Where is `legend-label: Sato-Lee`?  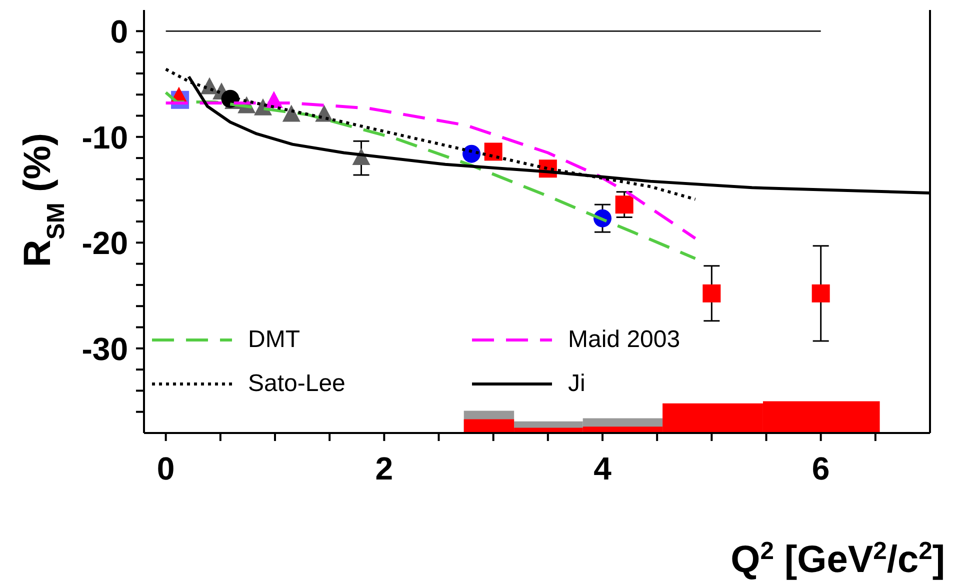
legend-label: Sato-Lee is located at coordinates (297, 384).